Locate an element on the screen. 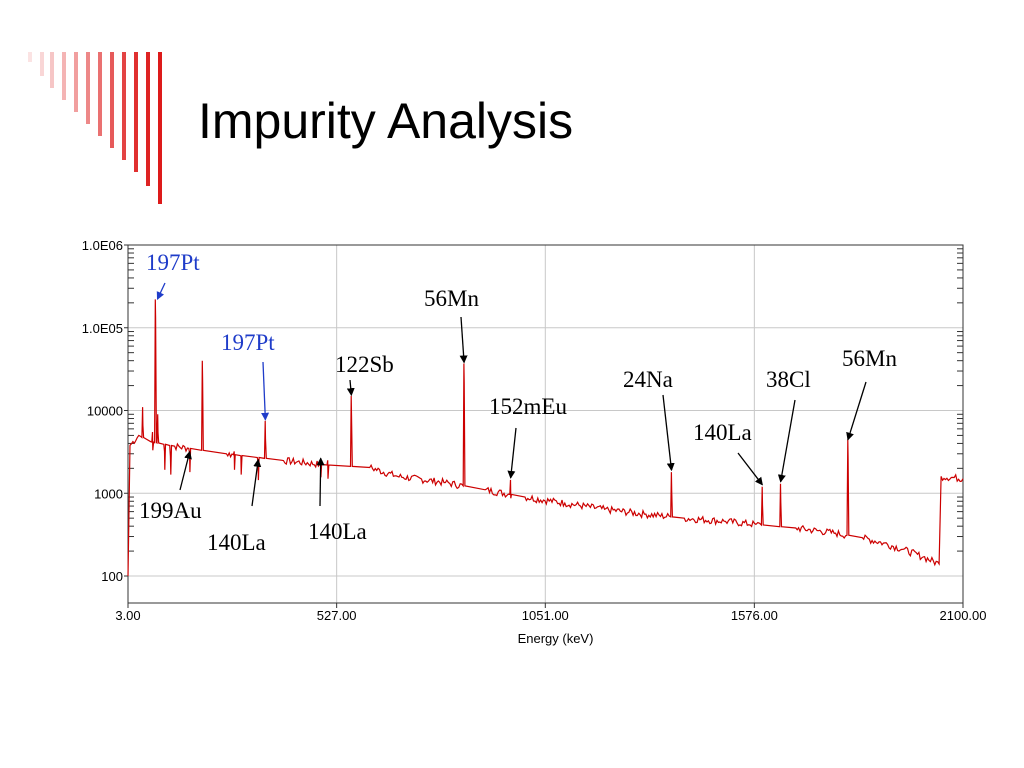 The height and width of the screenshot is (768, 1024). peak-annotation: 152mEu is located at coordinates (528, 436).